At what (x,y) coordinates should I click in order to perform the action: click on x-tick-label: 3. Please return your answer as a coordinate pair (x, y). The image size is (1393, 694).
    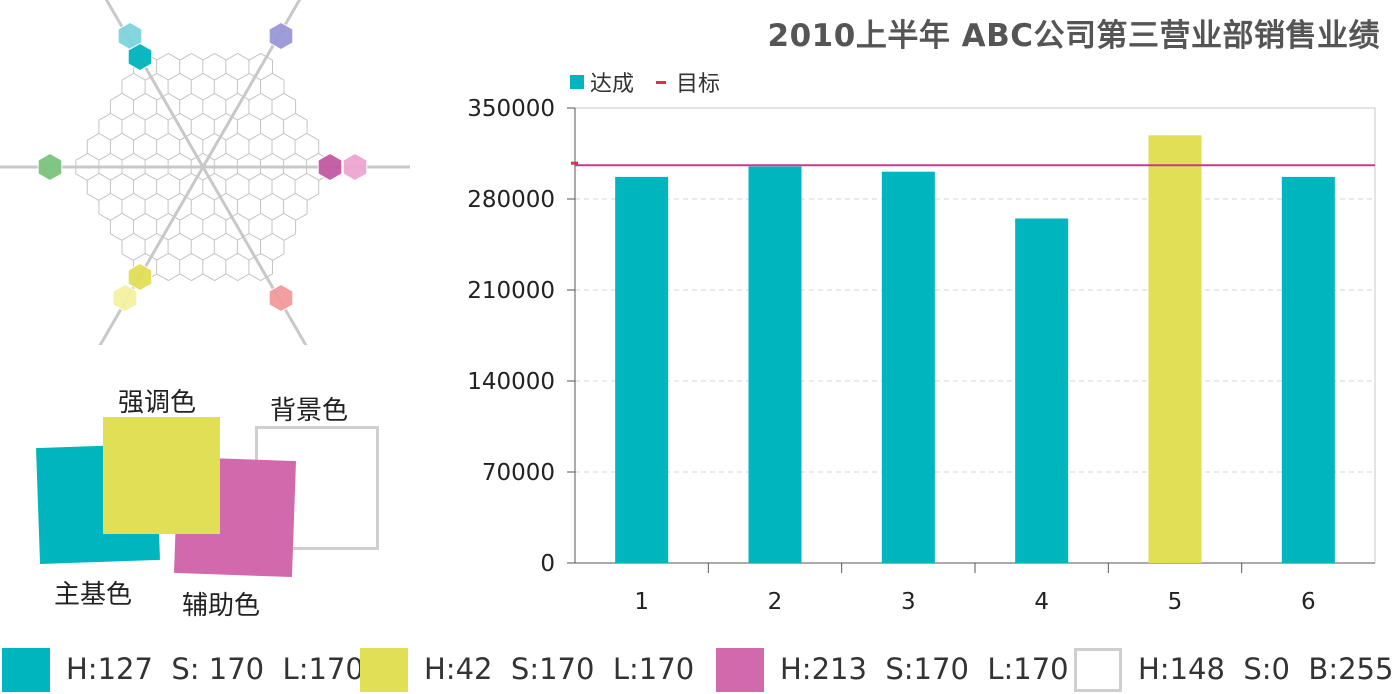
    Looking at the image, I should click on (908, 602).